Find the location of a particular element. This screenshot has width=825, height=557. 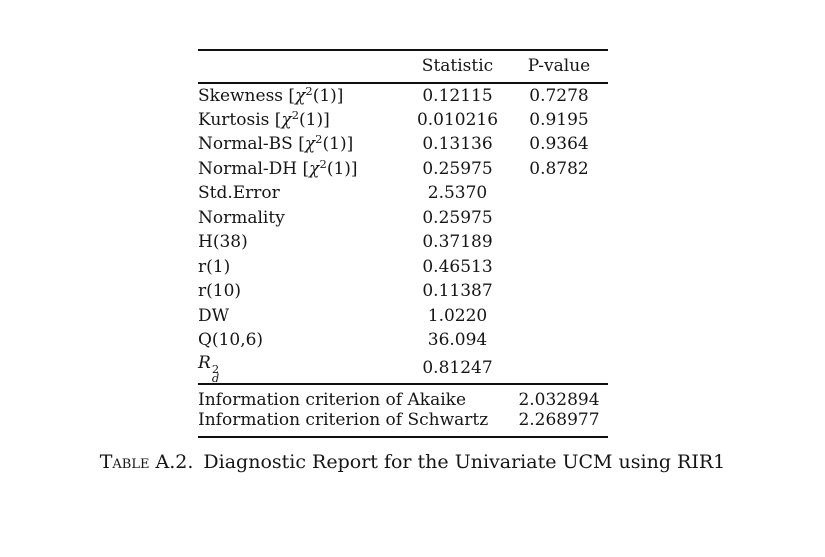

row-label: DW is located at coordinates (301, 316).